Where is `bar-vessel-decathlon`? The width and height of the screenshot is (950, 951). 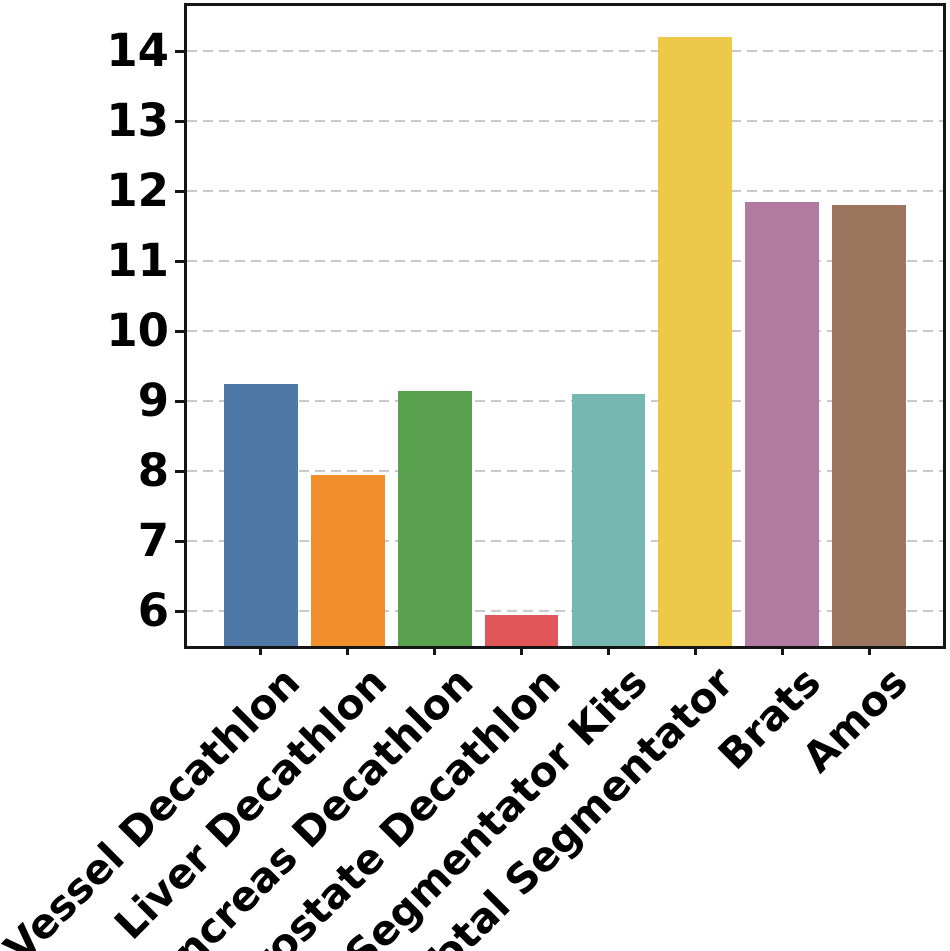
bar-vessel-decathlon is located at coordinates (260, 514).